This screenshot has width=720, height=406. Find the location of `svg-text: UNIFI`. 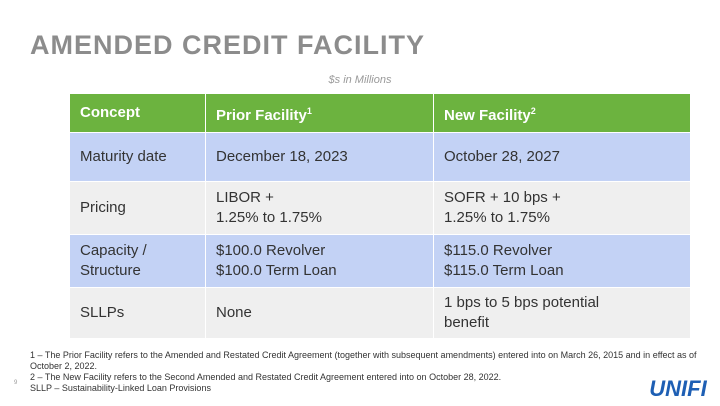

svg-text: UNIFI is located at coordinates (678, 388).